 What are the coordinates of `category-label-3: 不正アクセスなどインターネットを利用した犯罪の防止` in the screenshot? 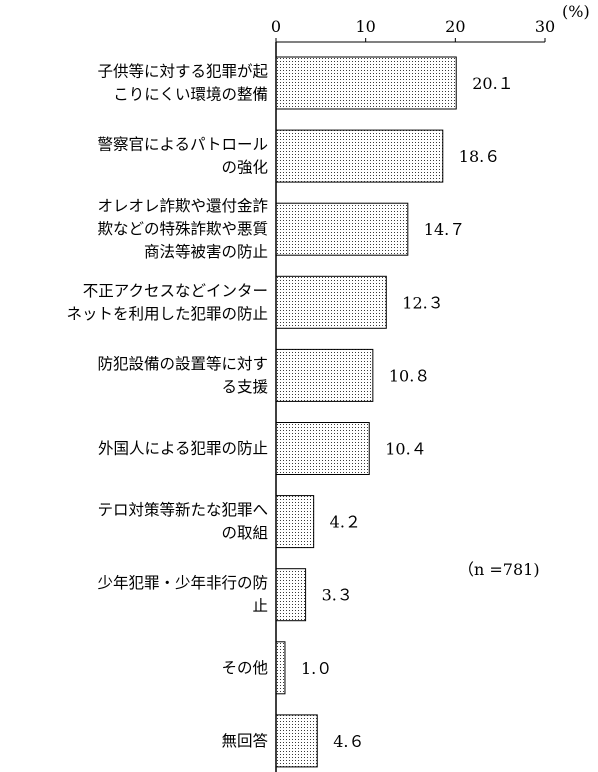 It's located at (167, 302).